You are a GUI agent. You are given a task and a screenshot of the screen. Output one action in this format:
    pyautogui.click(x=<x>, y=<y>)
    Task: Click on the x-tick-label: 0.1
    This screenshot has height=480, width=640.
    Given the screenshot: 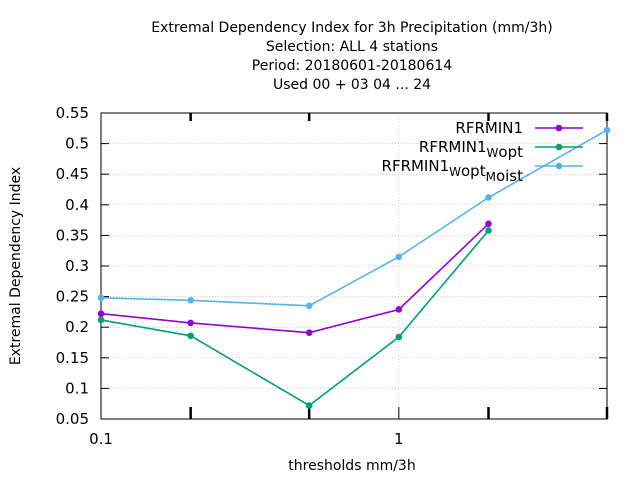 What is the action you would take?
    pyautogui.click(x=101, y=439)
    